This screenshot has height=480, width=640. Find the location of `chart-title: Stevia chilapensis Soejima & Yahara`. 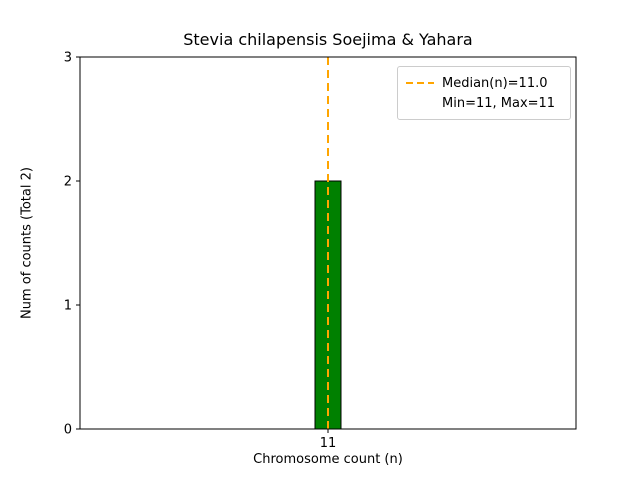

chart-title: Stevia chilapensis Soejima & Yahara is located at coordinates (328, 39).